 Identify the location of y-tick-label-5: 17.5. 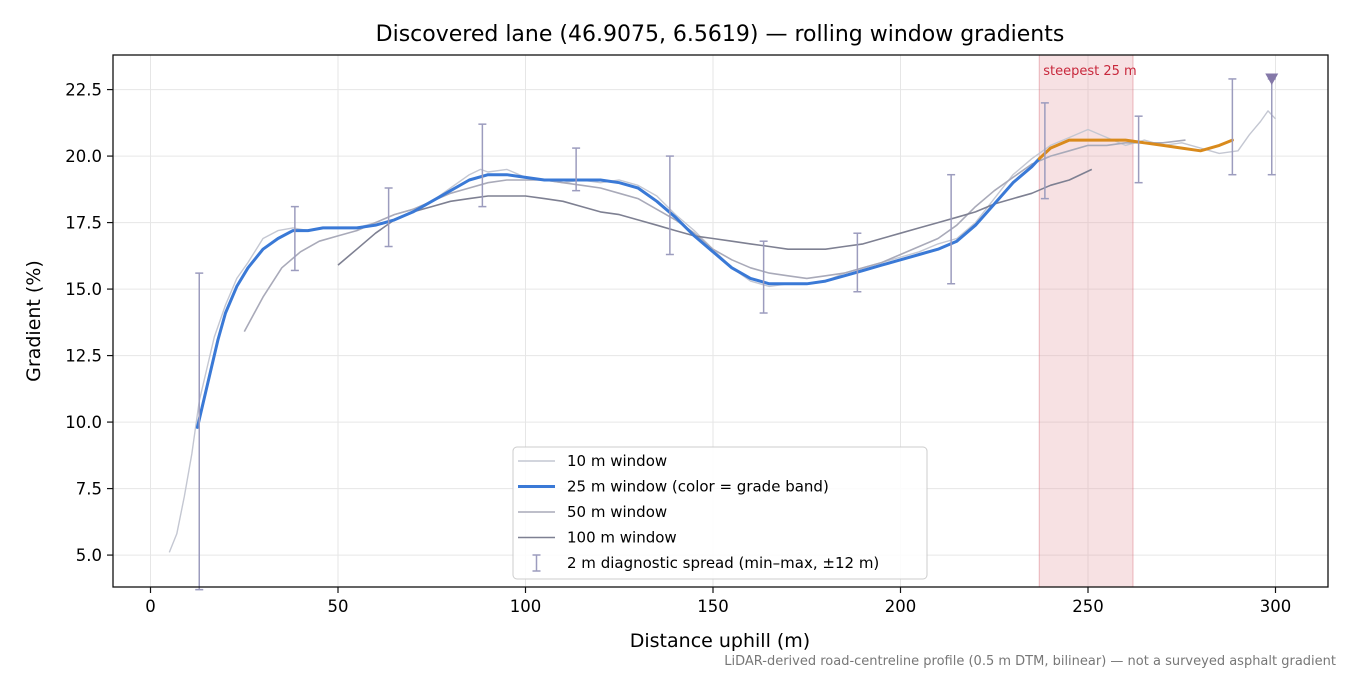
(83, 223).